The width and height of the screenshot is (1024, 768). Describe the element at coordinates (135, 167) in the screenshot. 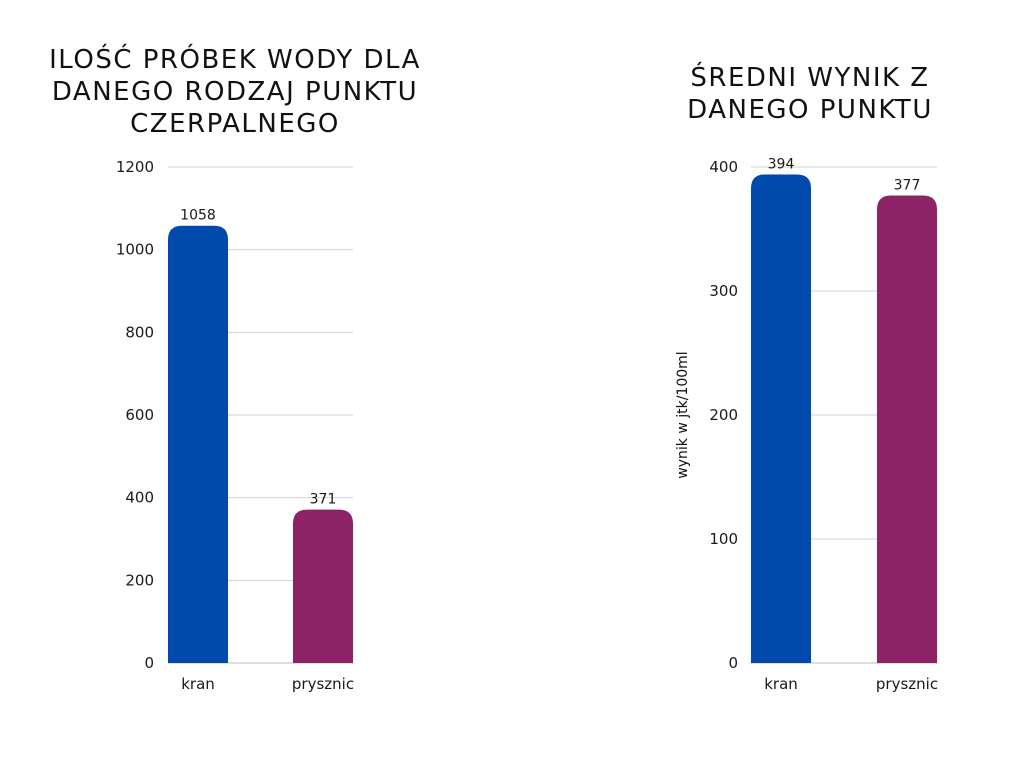

I see `chart-1-y-tick-label: 1200` at that location.